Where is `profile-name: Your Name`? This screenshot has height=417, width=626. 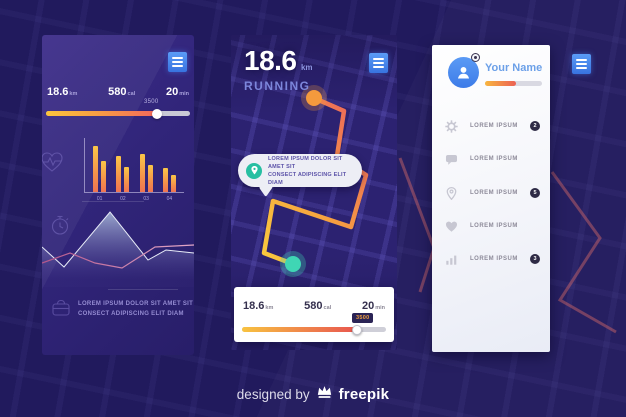
profile-name: Your Name is located at coordinates (514, 68).